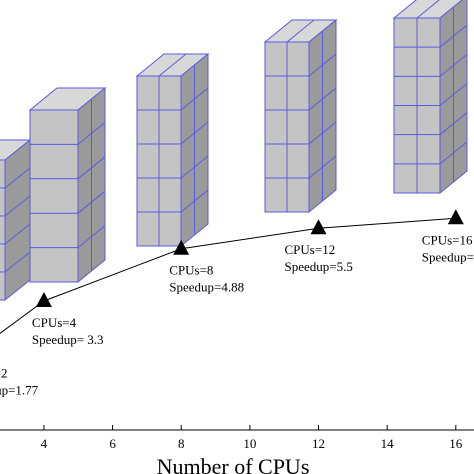  What do you see at coordinates (112, 443) in the screenshot?
I see `x-tick-label: 6` at bounding box center [112, 443].